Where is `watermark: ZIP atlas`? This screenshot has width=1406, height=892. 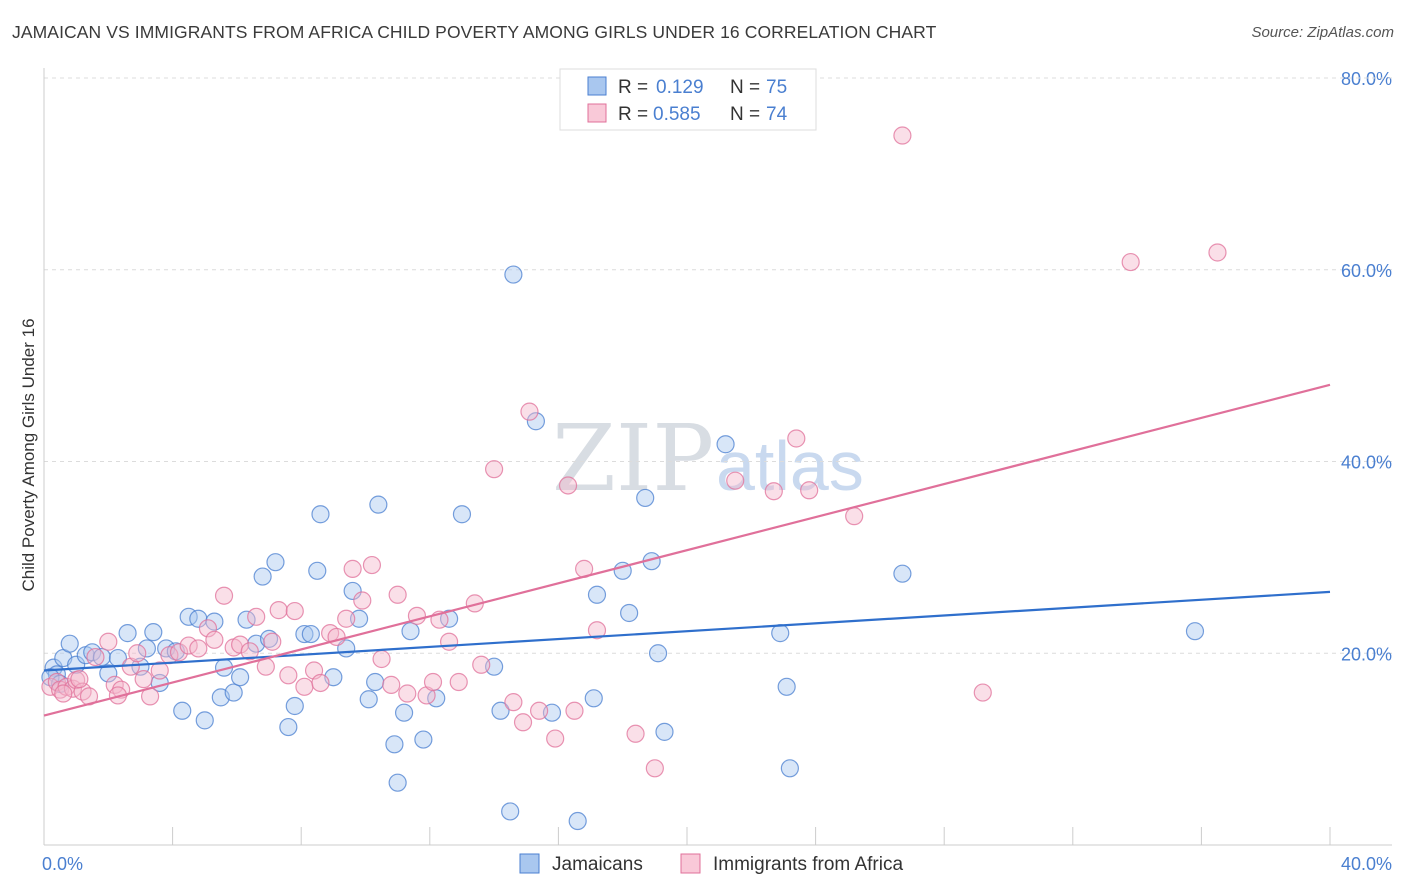 watermark: ZIP atlas is located at coordinates (708, 458).